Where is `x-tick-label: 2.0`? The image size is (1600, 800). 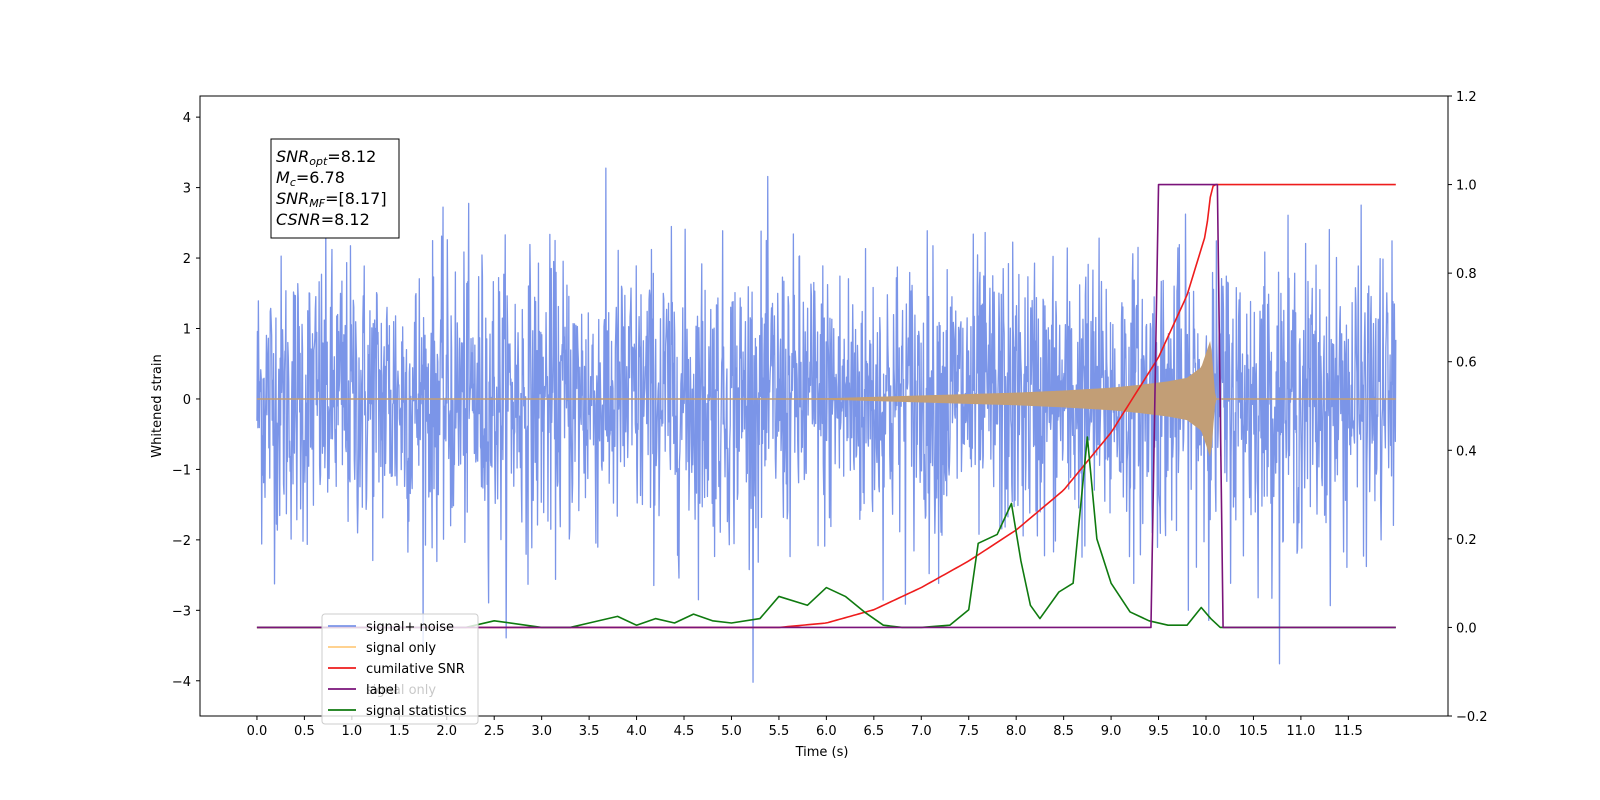 x-tick-label: 2.0 is located at coordinates (446, 731).